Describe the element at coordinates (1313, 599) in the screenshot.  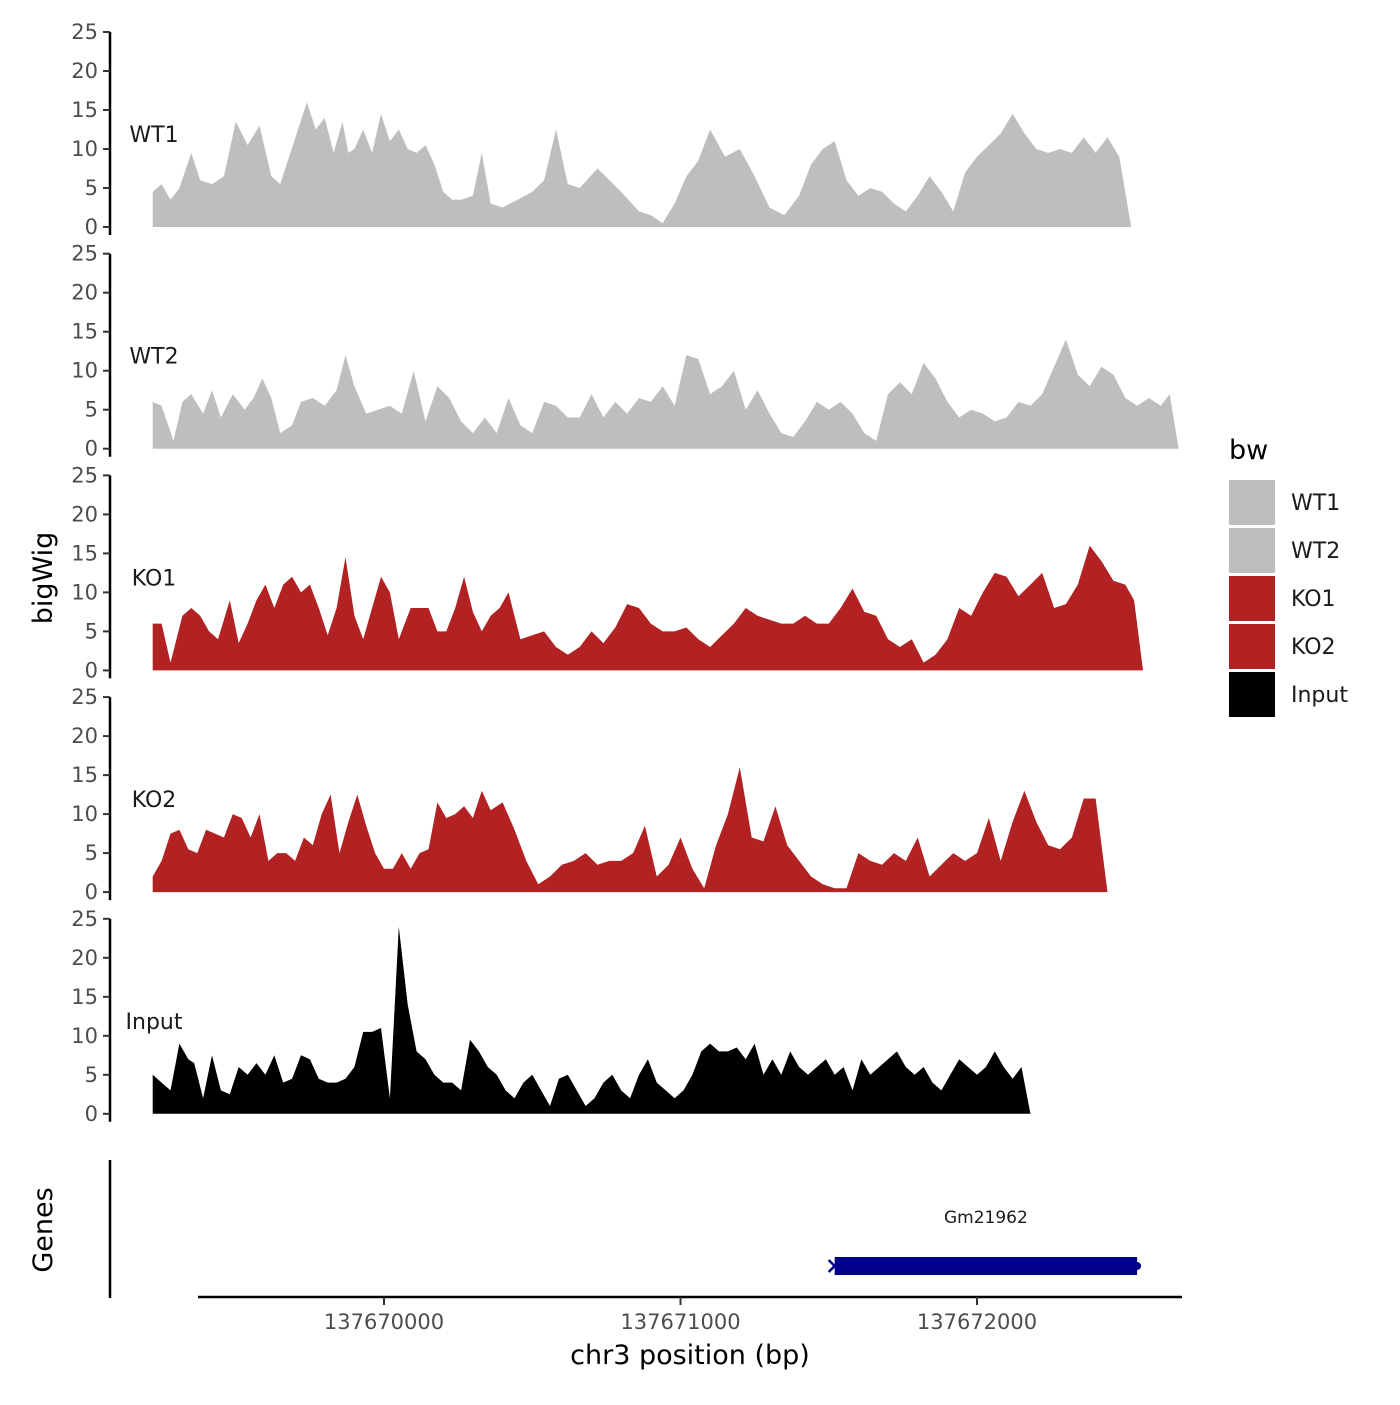
I see `legend-label: KO1` at that location.